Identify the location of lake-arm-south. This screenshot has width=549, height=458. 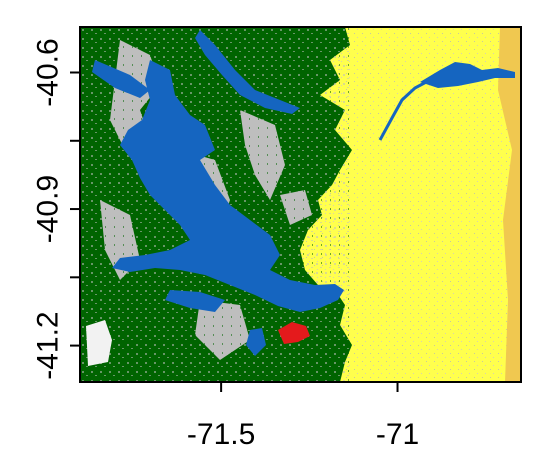
(195, 301).